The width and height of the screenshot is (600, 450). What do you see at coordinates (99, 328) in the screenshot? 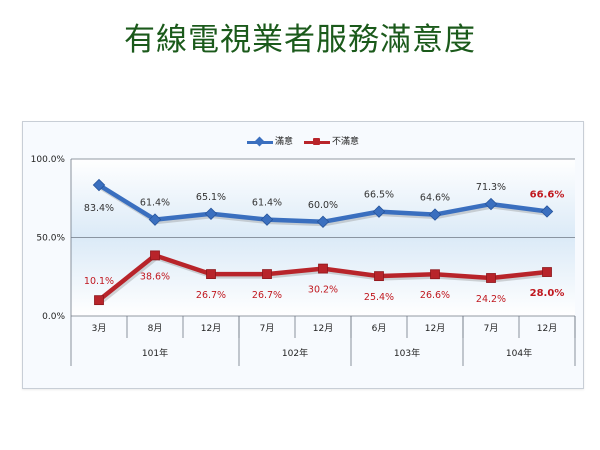
I see `x-tick-label: 3月` at bounding box center [99, 328].